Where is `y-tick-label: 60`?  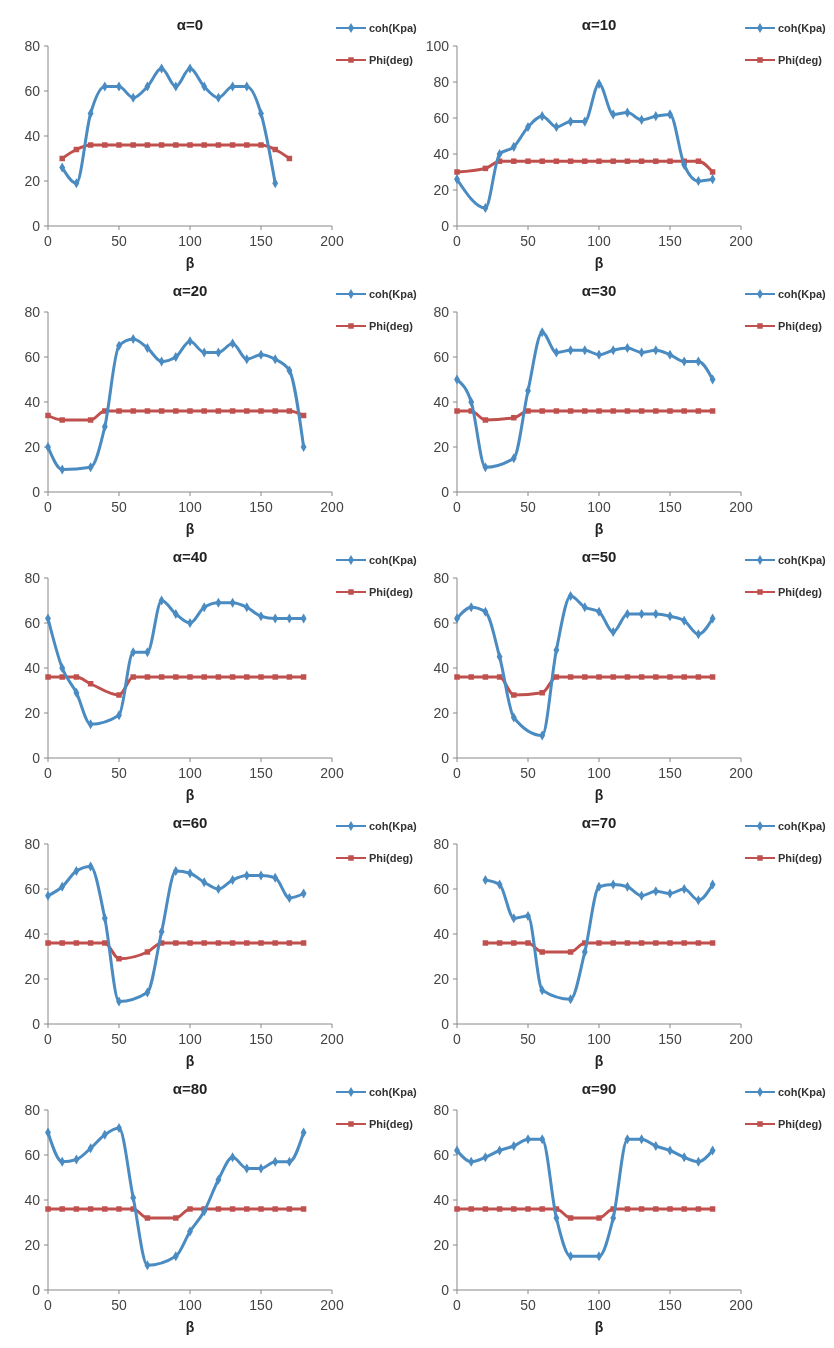 y-tick-label: 60 is located at coordinates (32, 1155).